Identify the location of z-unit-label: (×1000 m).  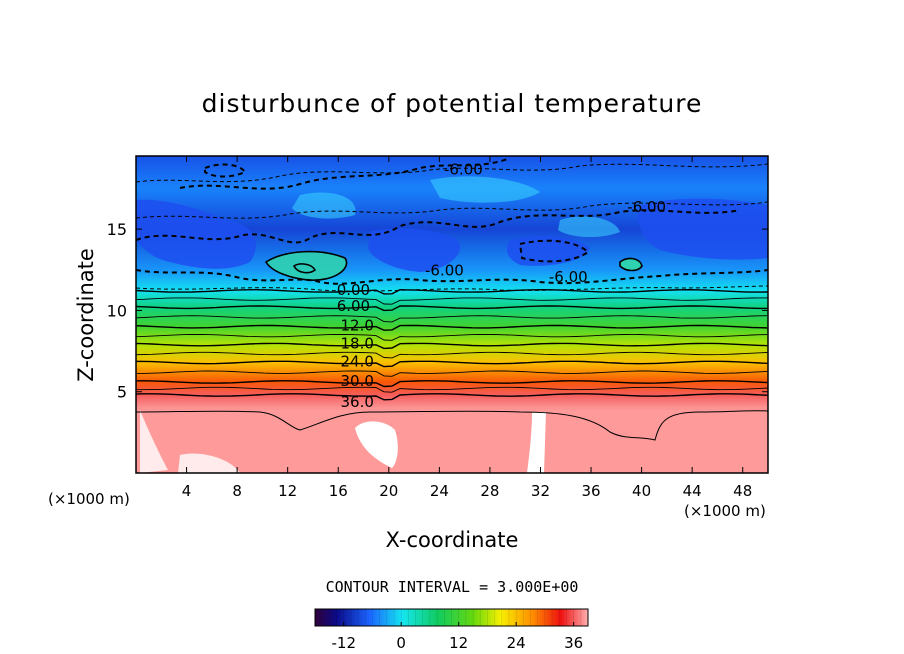
(89, 499).